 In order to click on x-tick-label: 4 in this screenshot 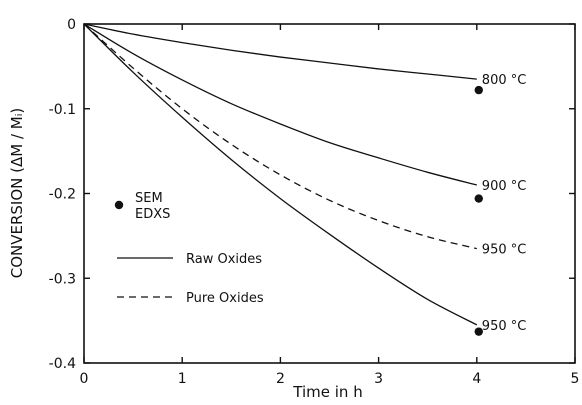, I will do `click(476, 379)`.